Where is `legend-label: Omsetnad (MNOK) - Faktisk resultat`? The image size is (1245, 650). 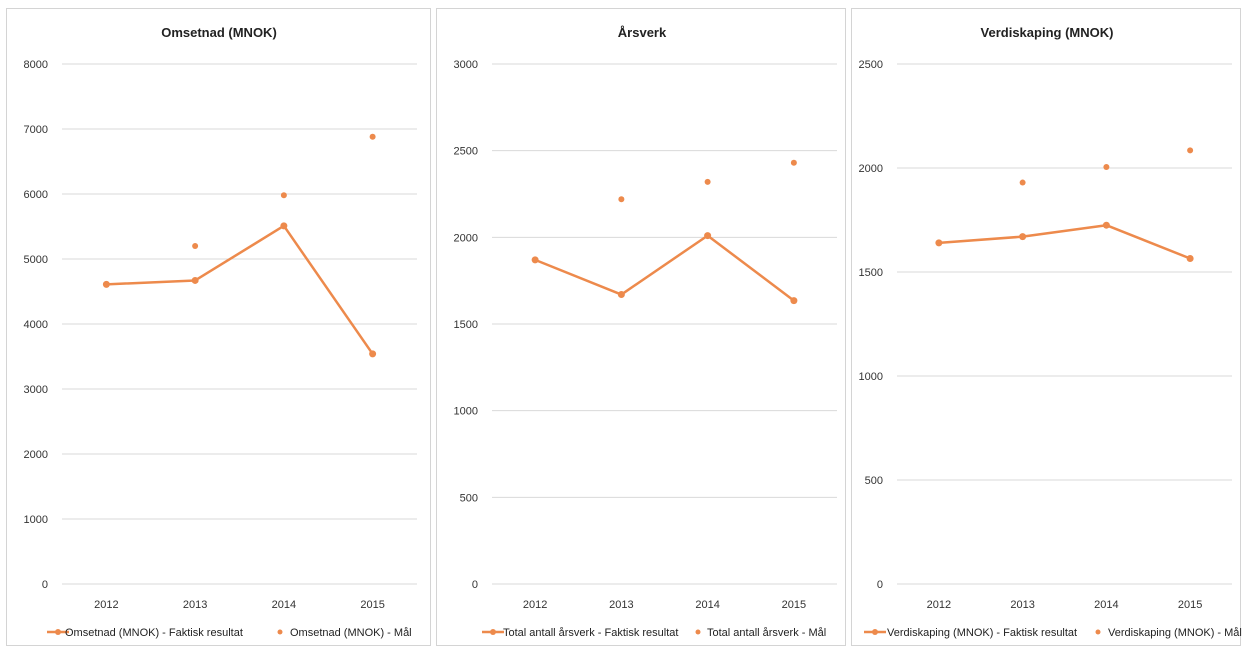
legend-label: Omsetnad (MNOK) - Faktisk resultat is located at coordinates (154, 633).